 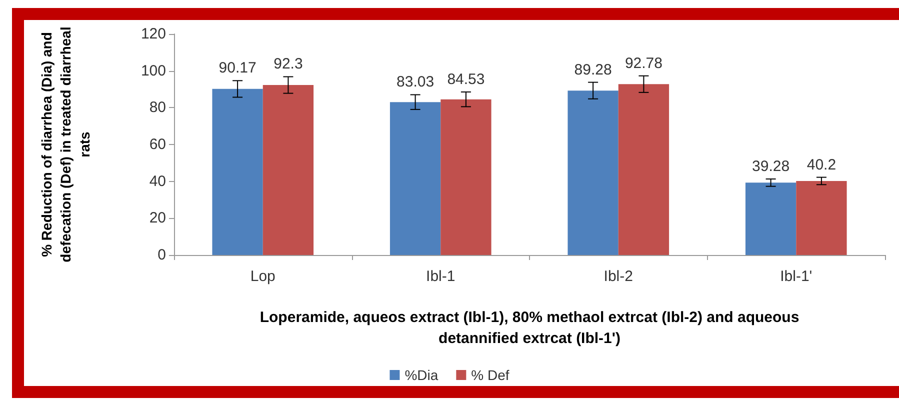 I want to click on data-label: 83.03, so click(x=415, y=82).